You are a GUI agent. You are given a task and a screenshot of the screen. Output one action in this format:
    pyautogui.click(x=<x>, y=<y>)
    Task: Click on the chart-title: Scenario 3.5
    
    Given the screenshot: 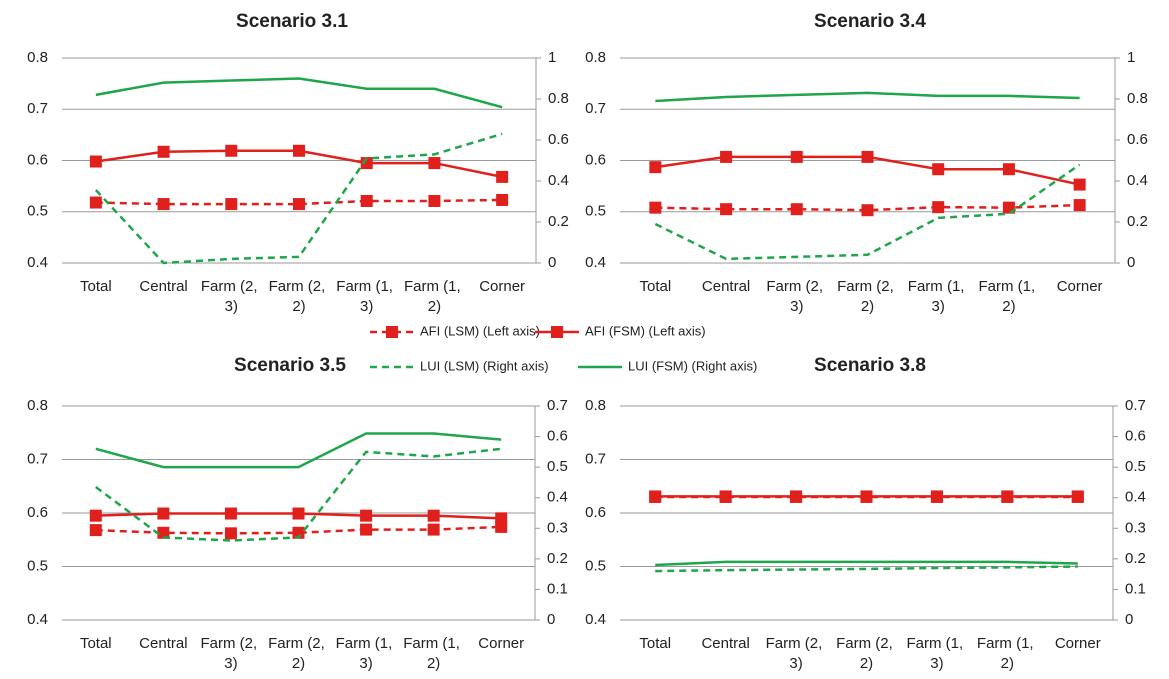 What is the action you would take?
    pyautogui.click(x=290, y=365)
    